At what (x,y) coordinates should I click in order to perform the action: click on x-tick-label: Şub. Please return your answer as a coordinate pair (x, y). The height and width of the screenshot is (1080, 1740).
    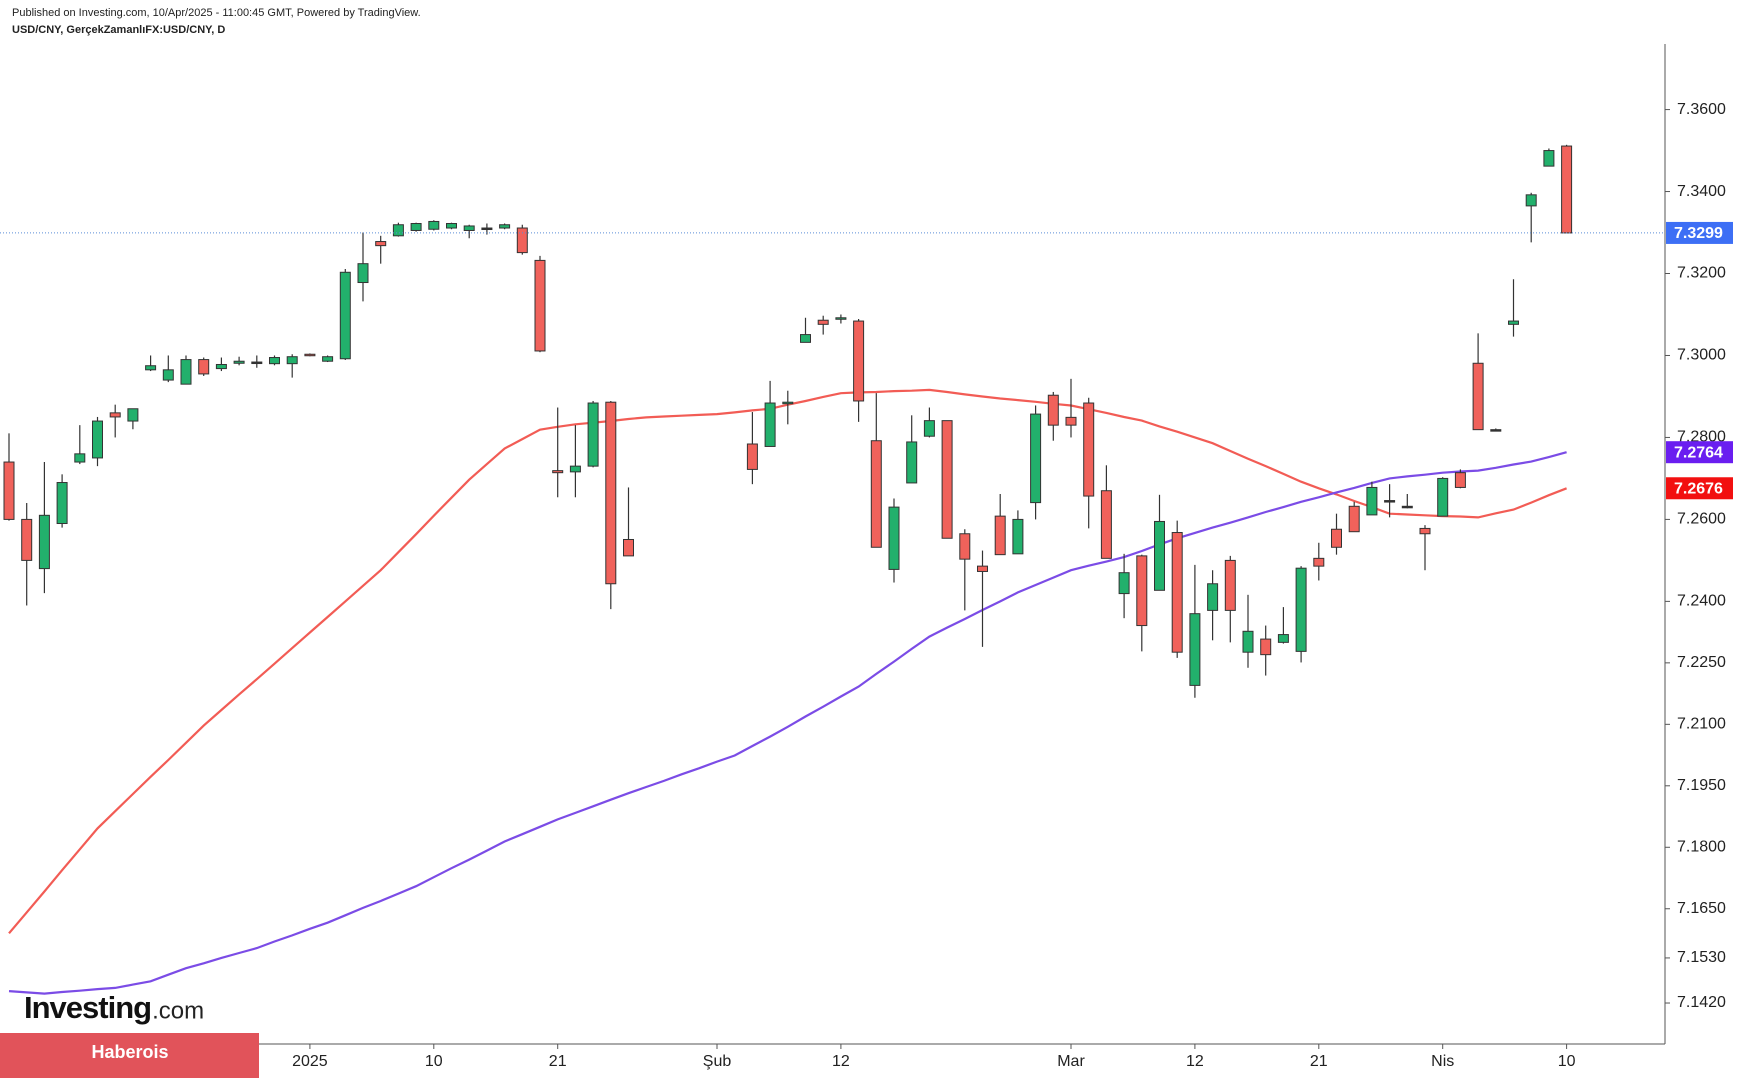
    Looking at the image, I should click on (717, 1061).